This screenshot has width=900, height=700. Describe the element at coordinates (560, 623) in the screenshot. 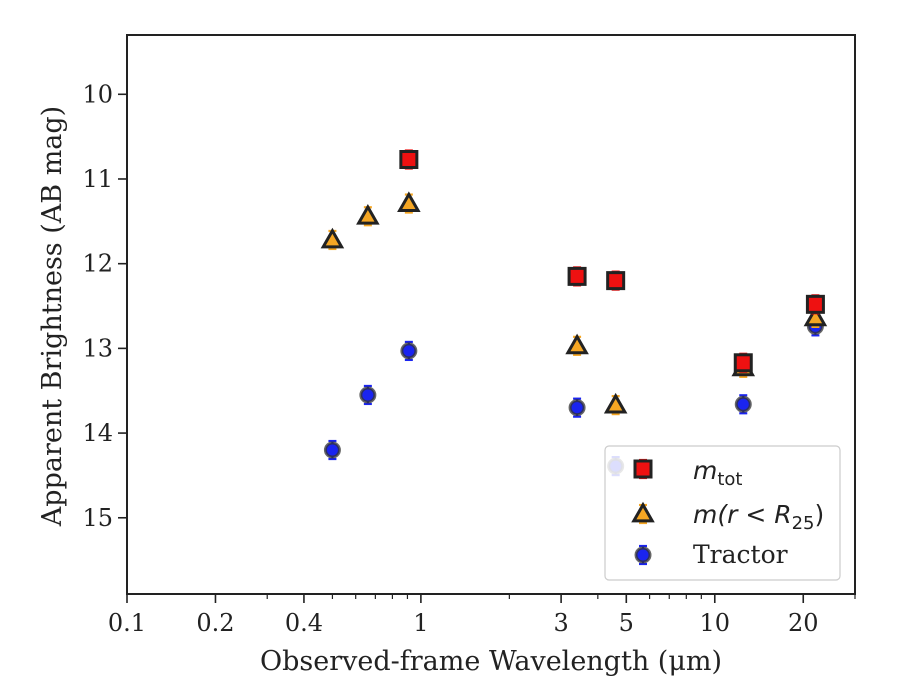

I see `x-tick-label: 3` at that location.